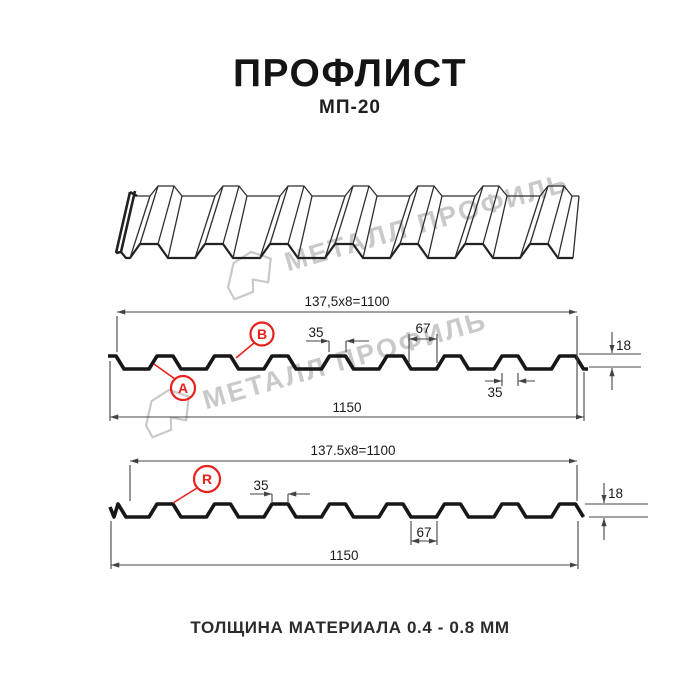 The image size is (700, 700). What do you see at coordinates (350, 627) in the screenshot?
I see `thickness-note: ТОЛЩИНА МАТЕРИАЛА 0.4 - 0.8 ММ` at bounding box center [350, 627].